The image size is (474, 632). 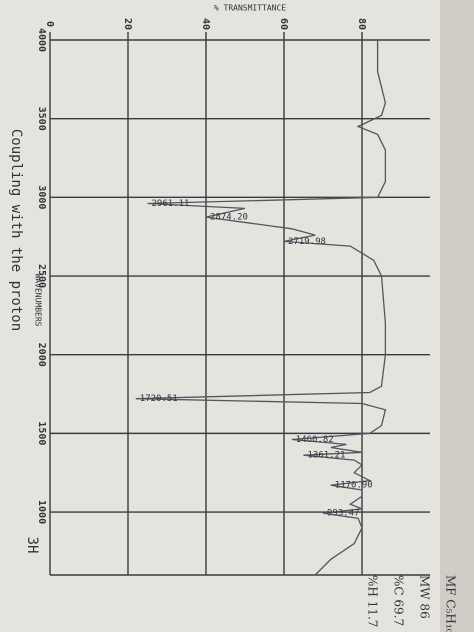 What do you see at coordinates (451, 603) in the screenshot?
I see `formula-info: MF C₅H₁₀` at bounding box center [451, 603].